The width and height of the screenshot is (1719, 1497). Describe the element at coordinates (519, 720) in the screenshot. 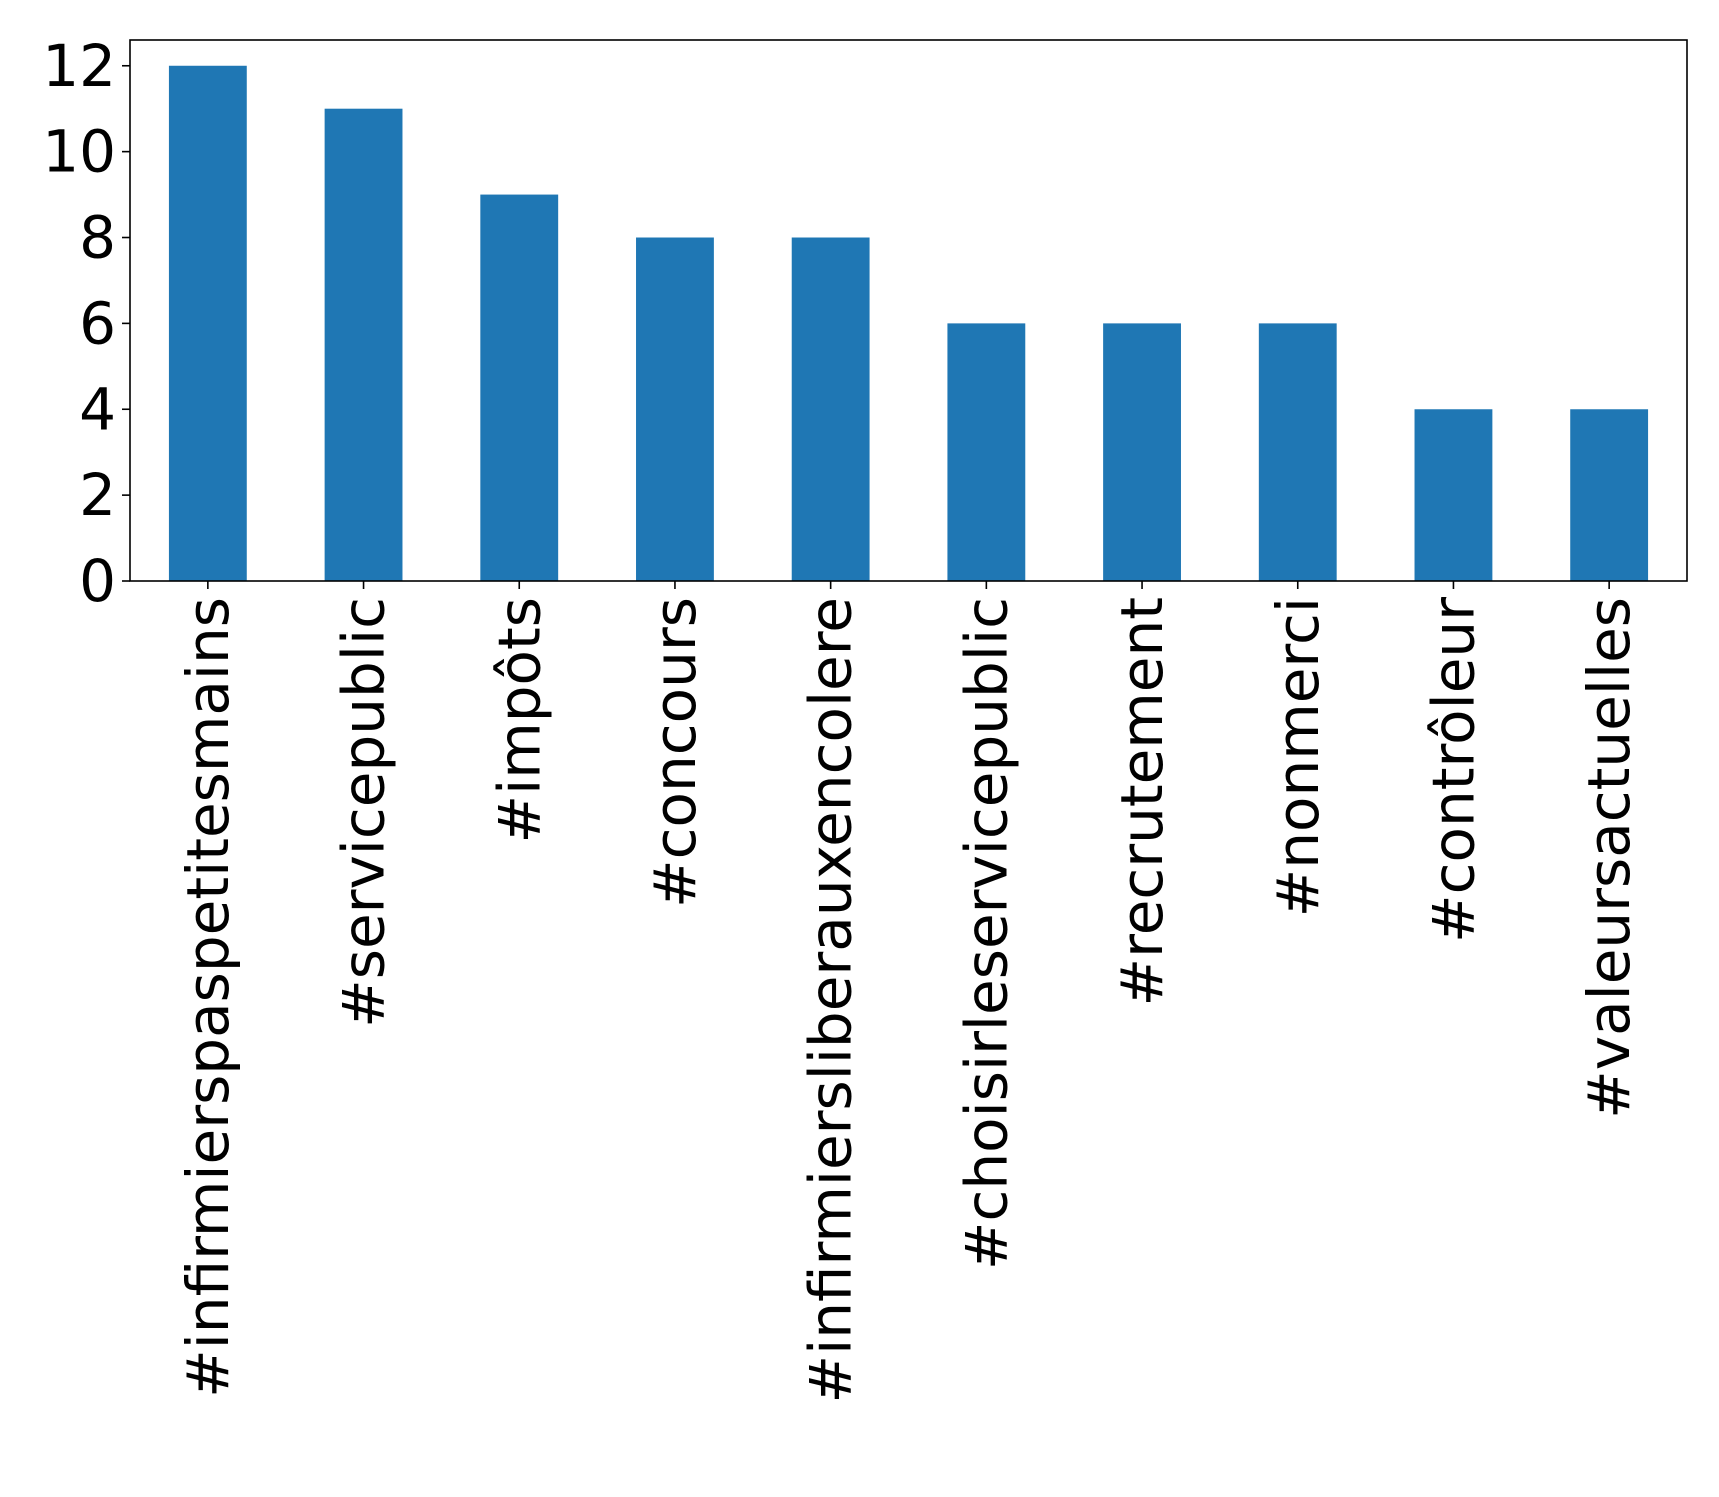

I see `x-tick-label-2: #impôts` at that location.